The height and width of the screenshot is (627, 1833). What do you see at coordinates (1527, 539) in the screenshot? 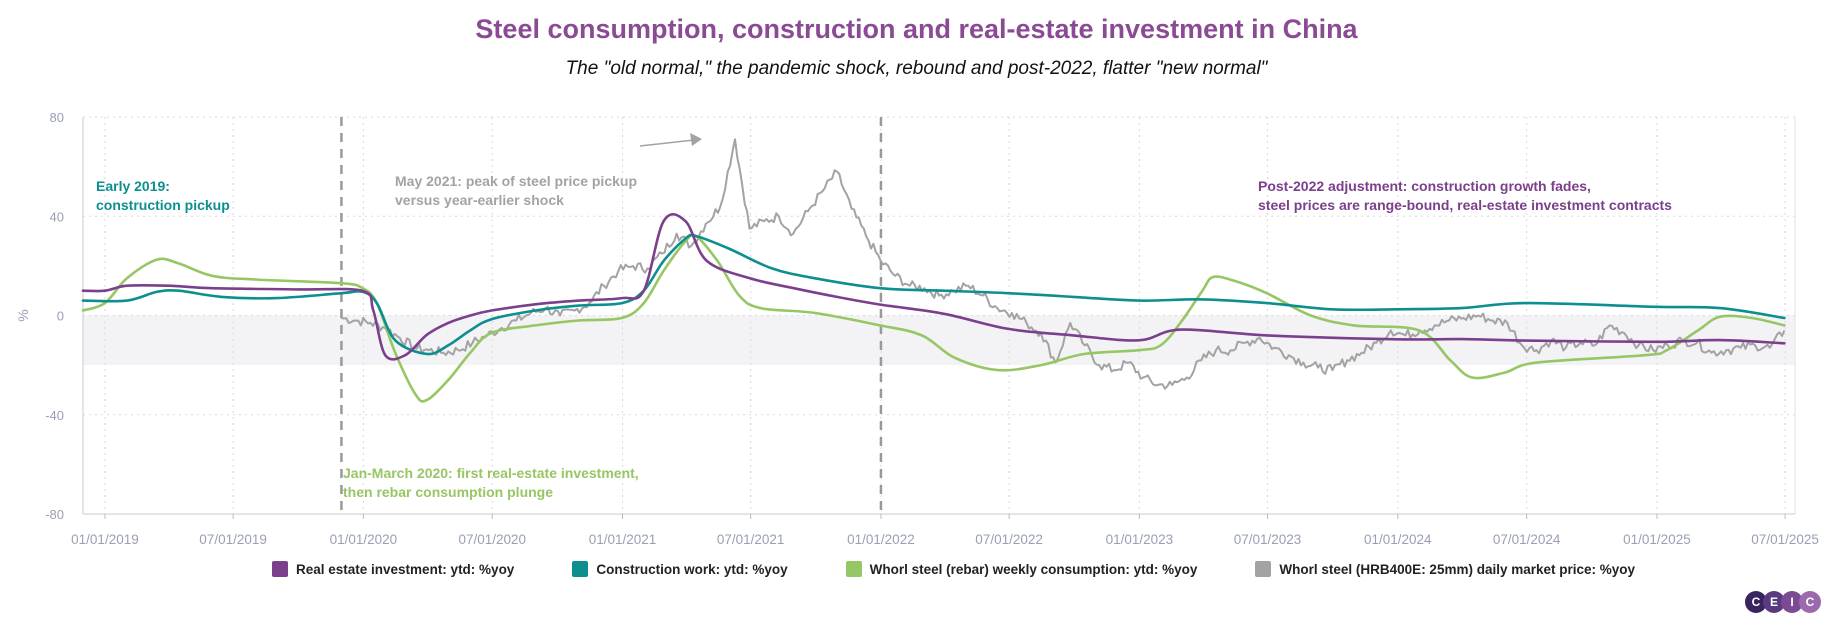
I see `x-tick-label: 07/01/2024` at bounding box center [1527, 539].